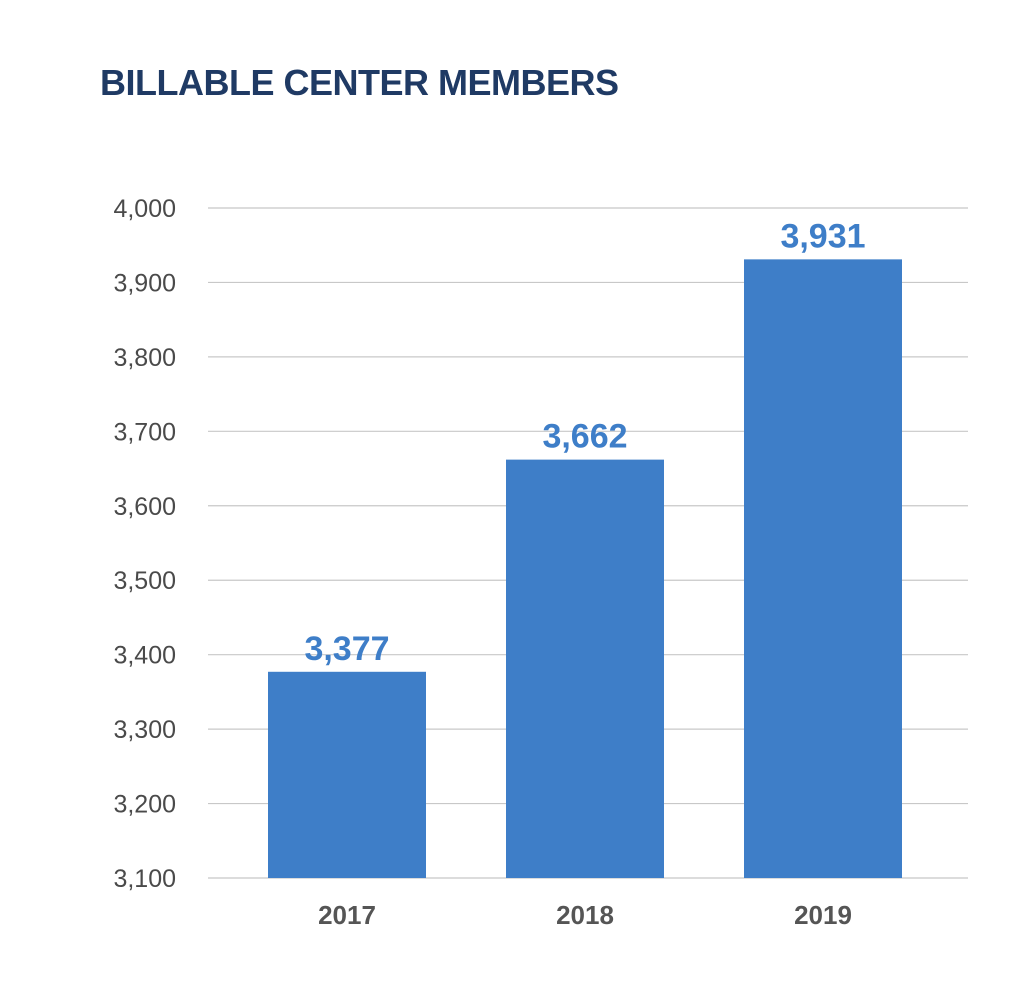  I want to click on data-label: 3,931, so click(822, 236).